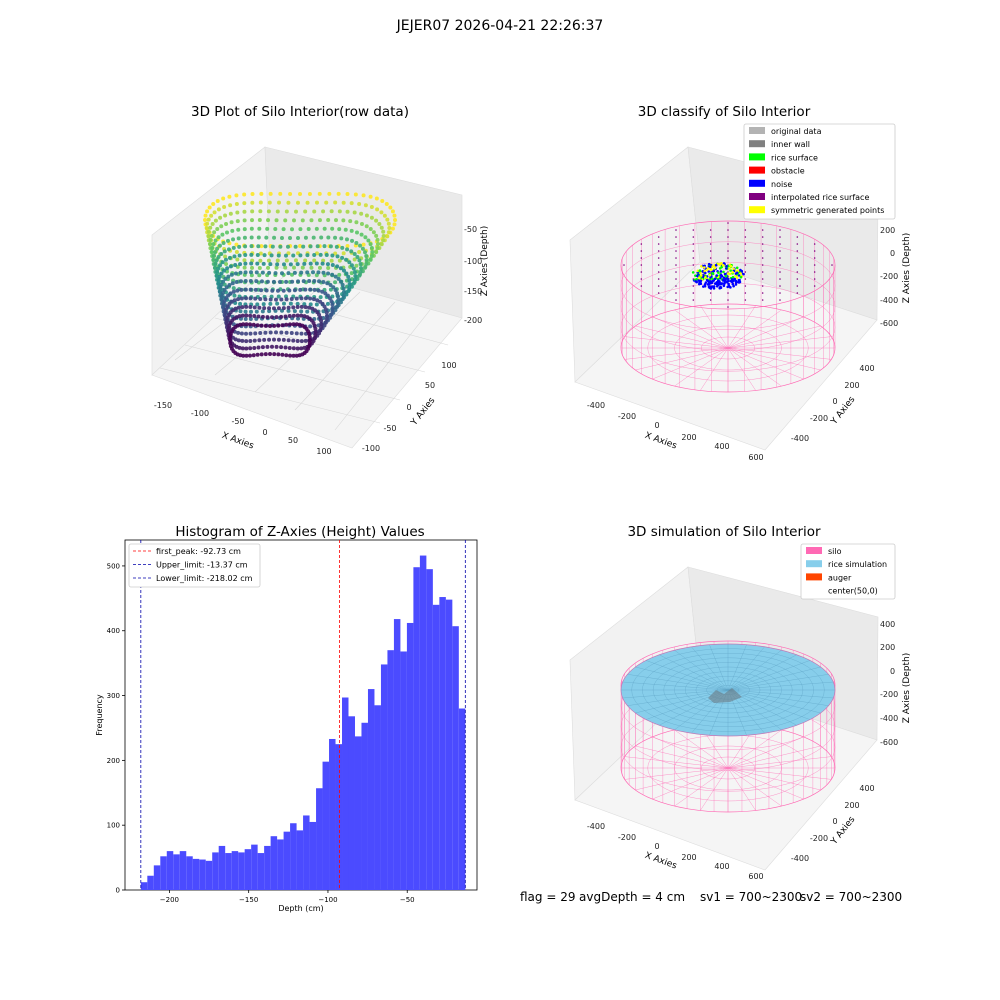  I want to click on histogram-ticks: −200 −150 −100 −50 0 100 200 300 400 500, so click(261, 733).